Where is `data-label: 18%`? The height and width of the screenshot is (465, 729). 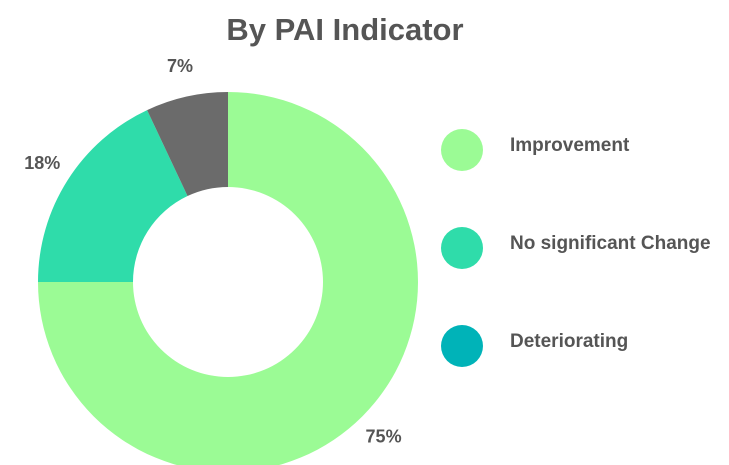 data-label: 18% is located at coordinates (42, 163).